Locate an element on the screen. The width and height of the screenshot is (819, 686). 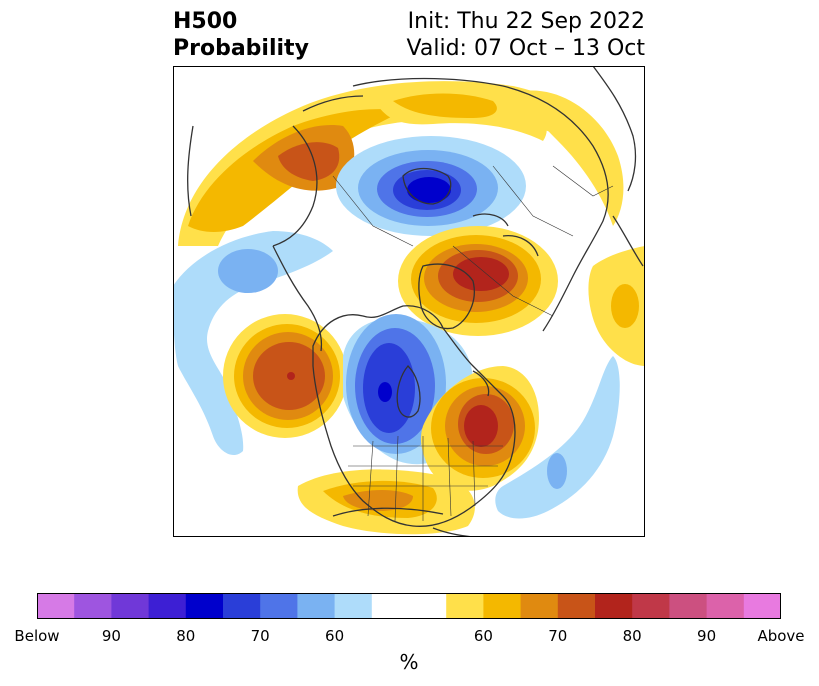
title-line1: H500 is located at coordinates (205, 21).